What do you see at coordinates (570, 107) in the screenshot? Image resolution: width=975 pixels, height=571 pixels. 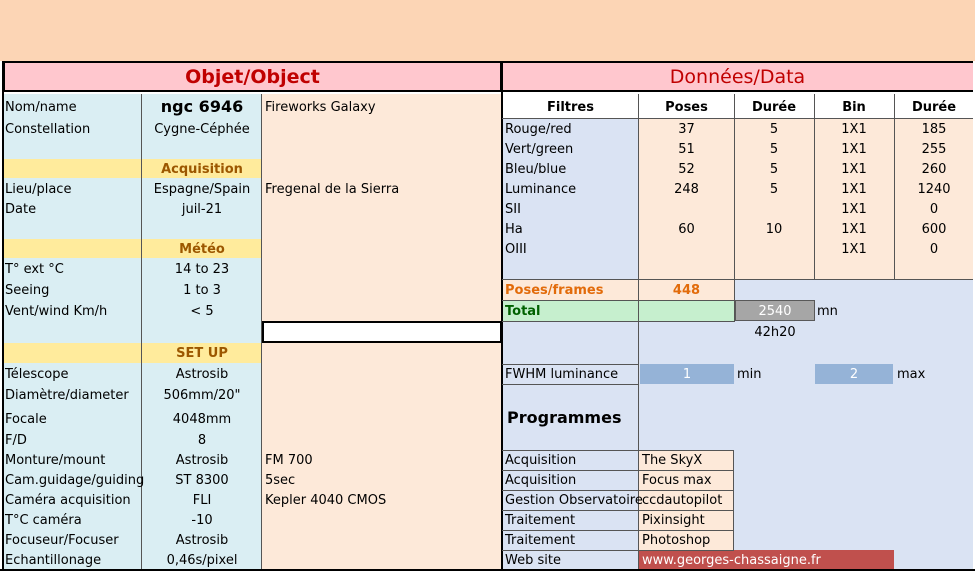 I see `header-filtres: Filtres` at bounding box center [570, 107].